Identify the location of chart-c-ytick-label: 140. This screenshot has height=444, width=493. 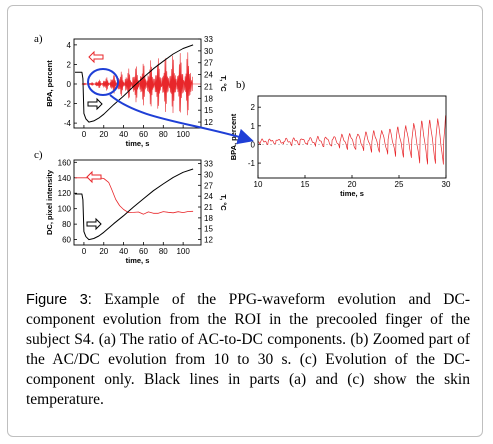
(65, 178).